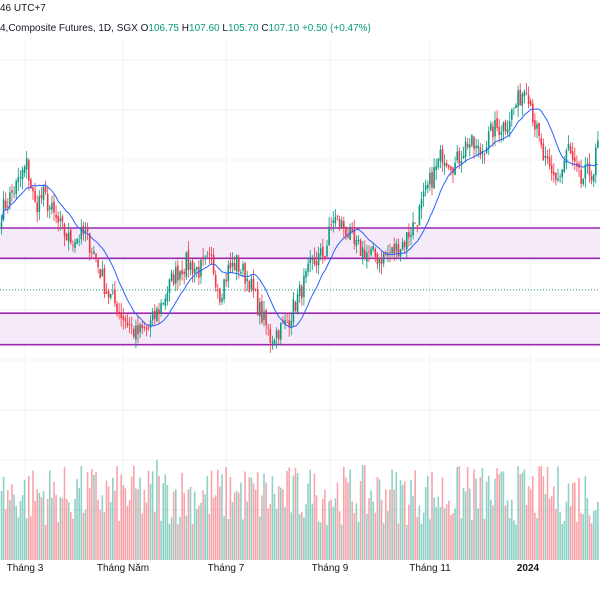 This screenshot has width=600, height=600. I want to click on open-label: O, so click(144, 28).